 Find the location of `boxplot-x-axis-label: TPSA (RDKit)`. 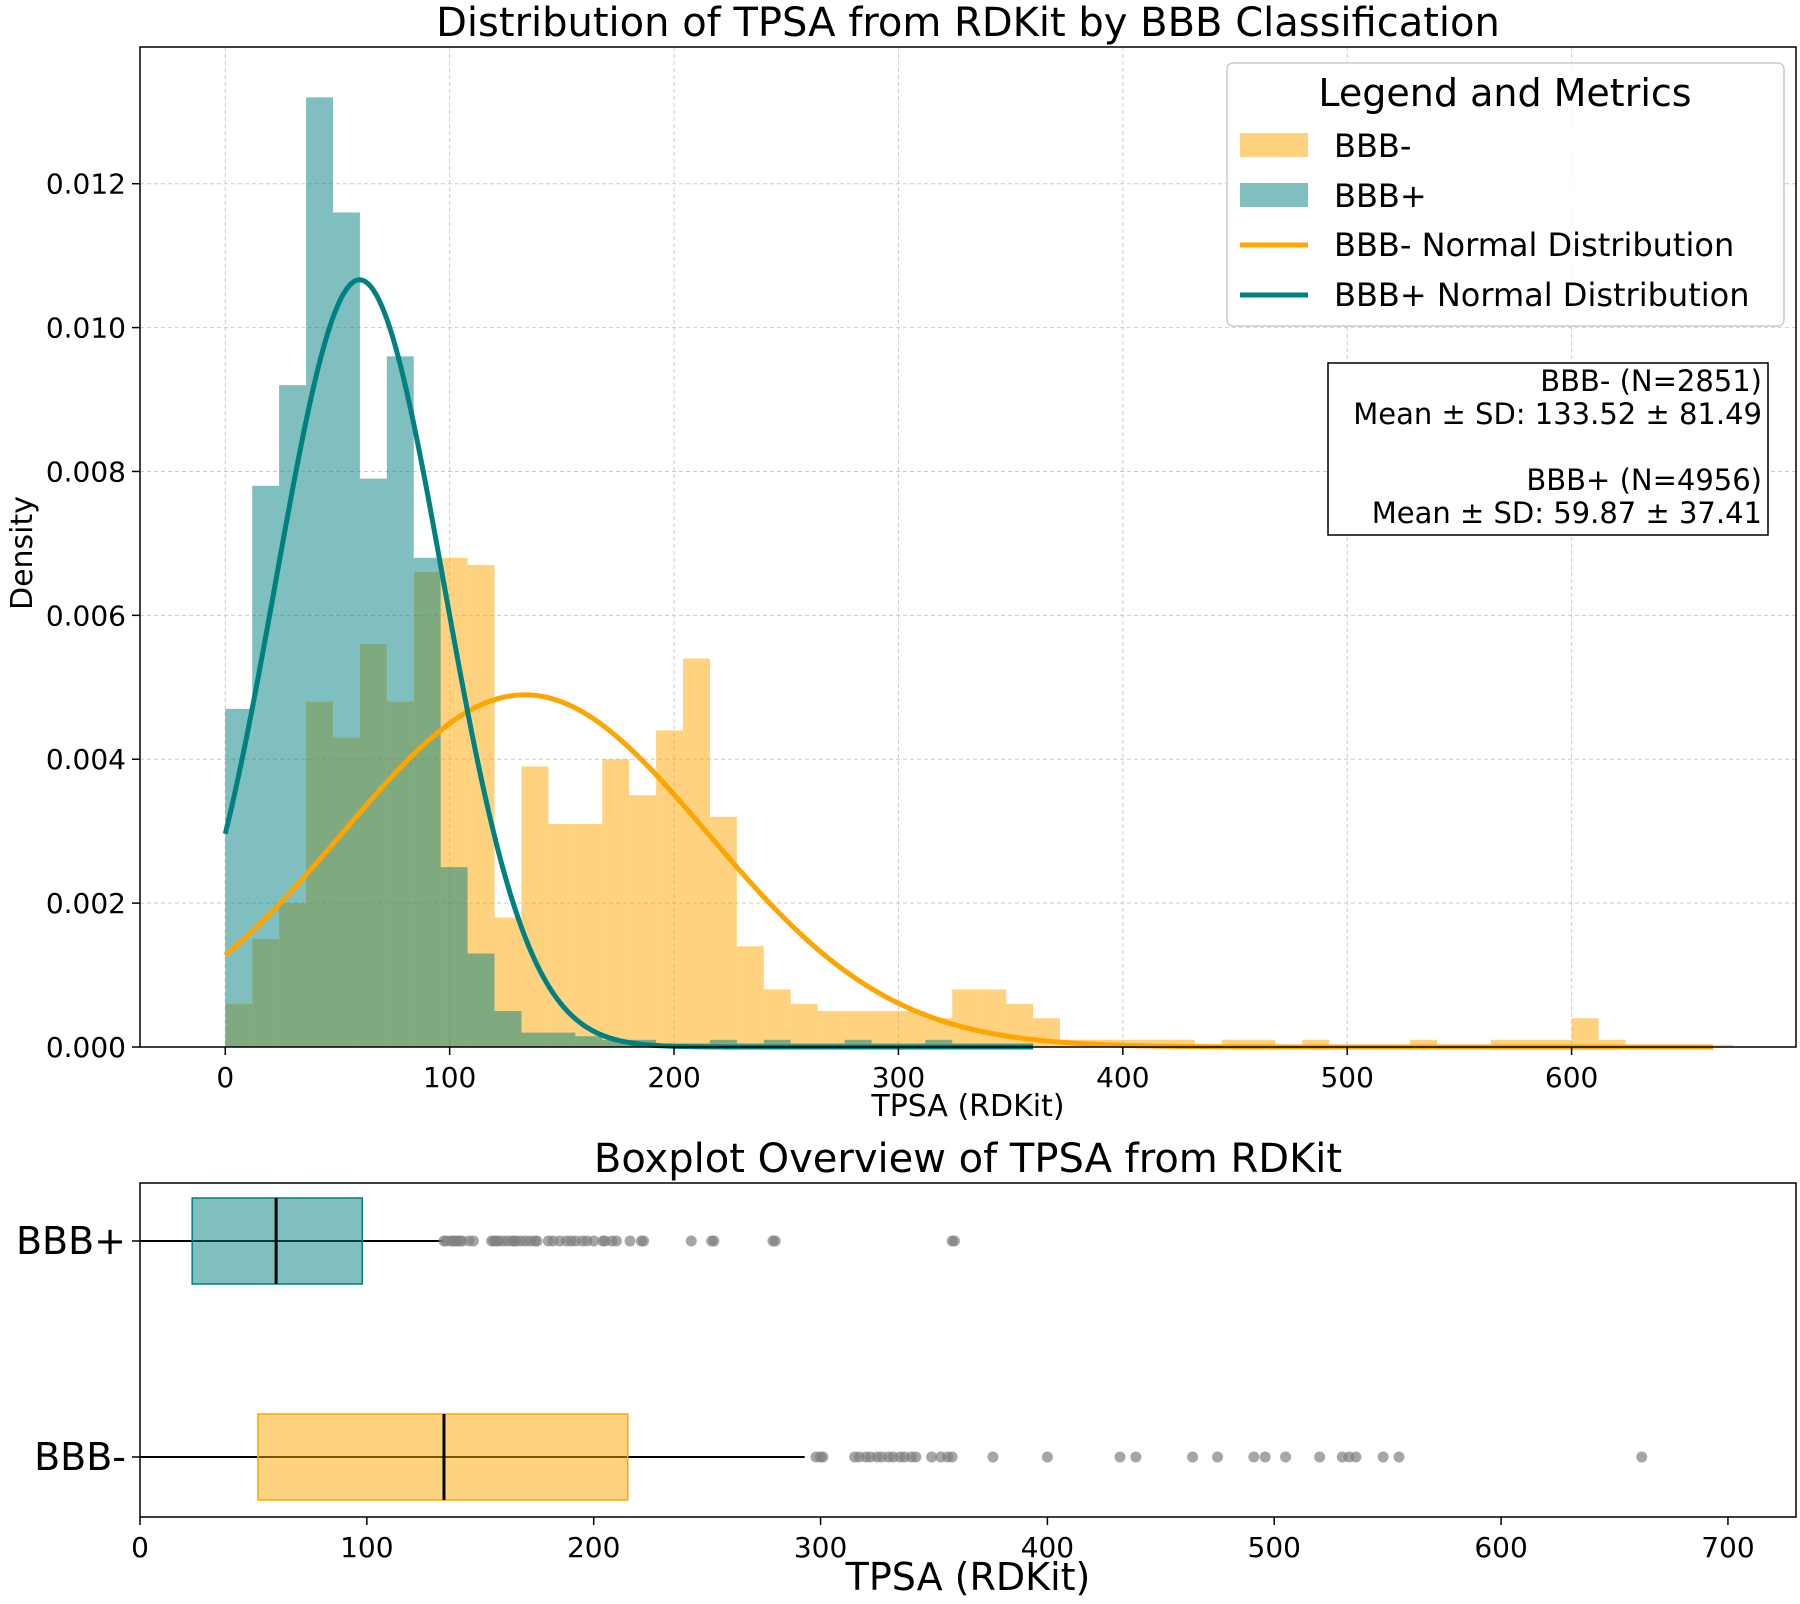

boxplot-x-axis-label: TPSA (RDKit) is located at coordinates (968, 1577).